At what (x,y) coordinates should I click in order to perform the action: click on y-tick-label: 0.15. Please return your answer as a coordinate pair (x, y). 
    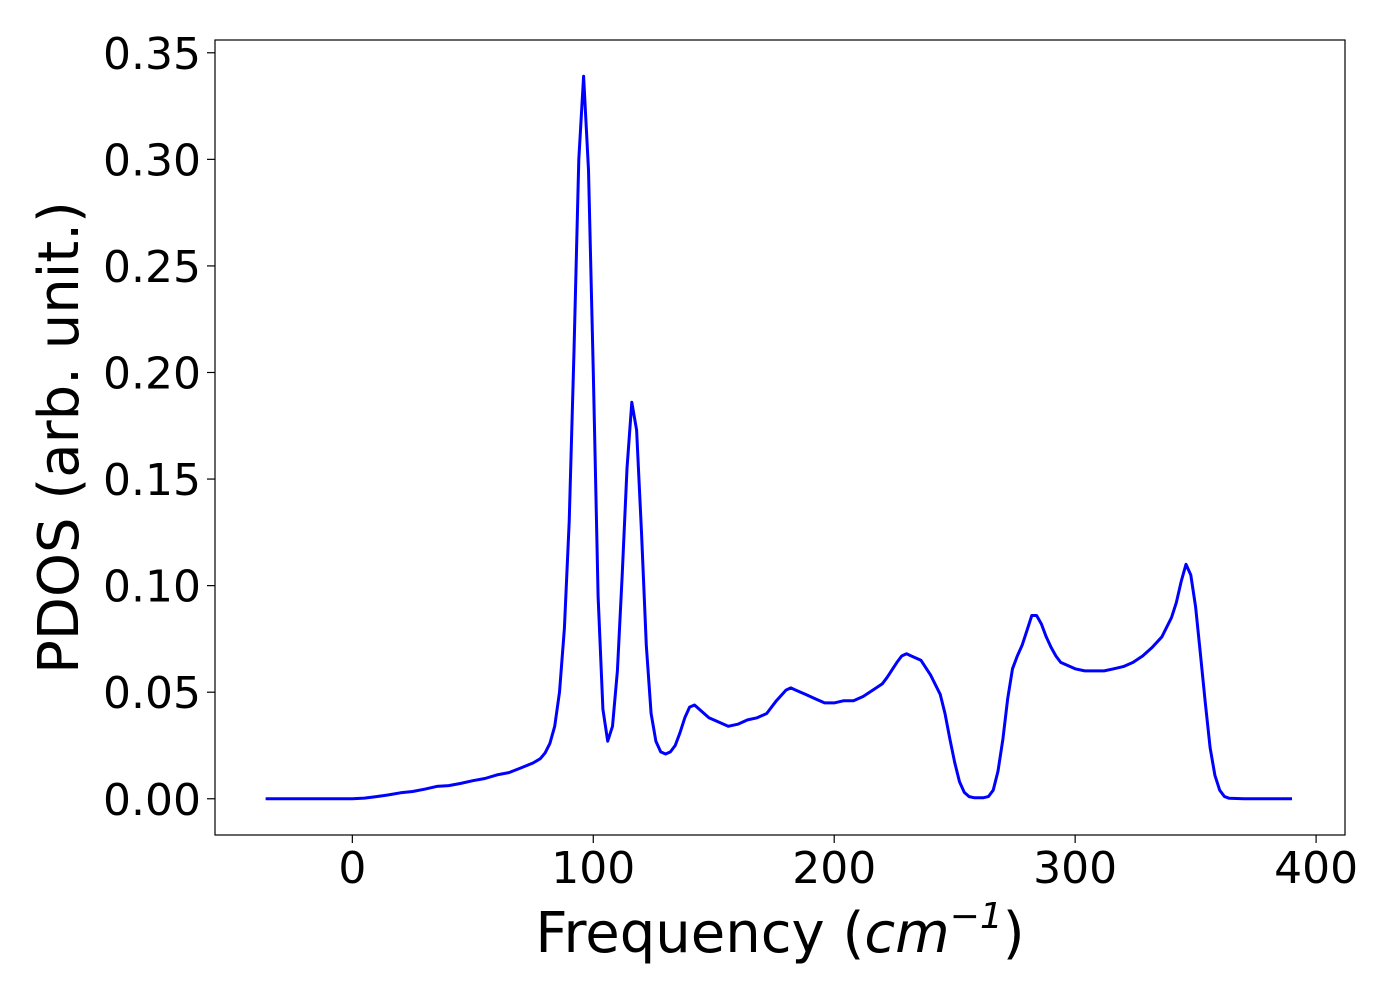
    Looking at the image, I should click on (152, 480).